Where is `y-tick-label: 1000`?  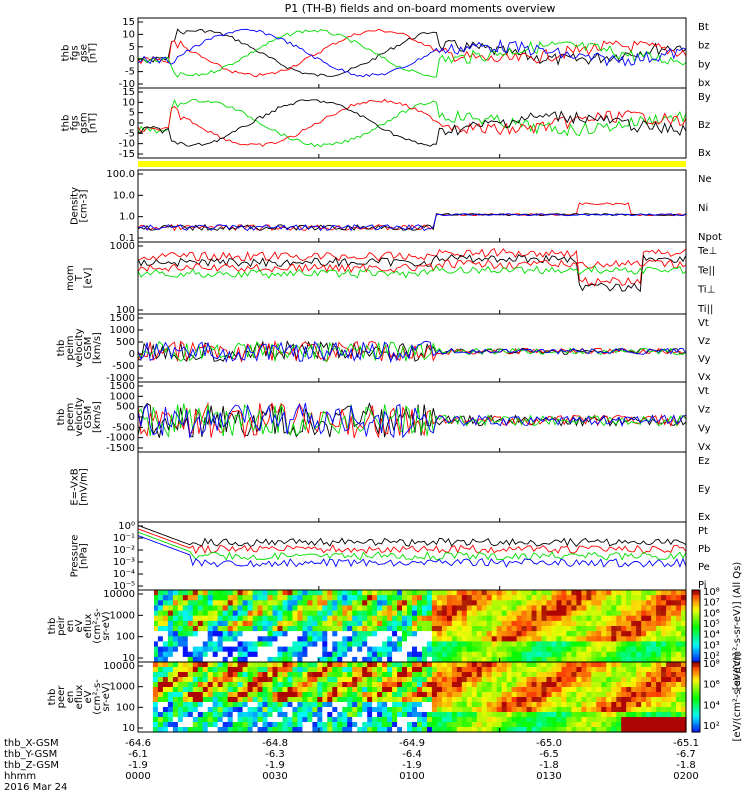
y-tick-label: 1000 is located at coordinates (122, 396).